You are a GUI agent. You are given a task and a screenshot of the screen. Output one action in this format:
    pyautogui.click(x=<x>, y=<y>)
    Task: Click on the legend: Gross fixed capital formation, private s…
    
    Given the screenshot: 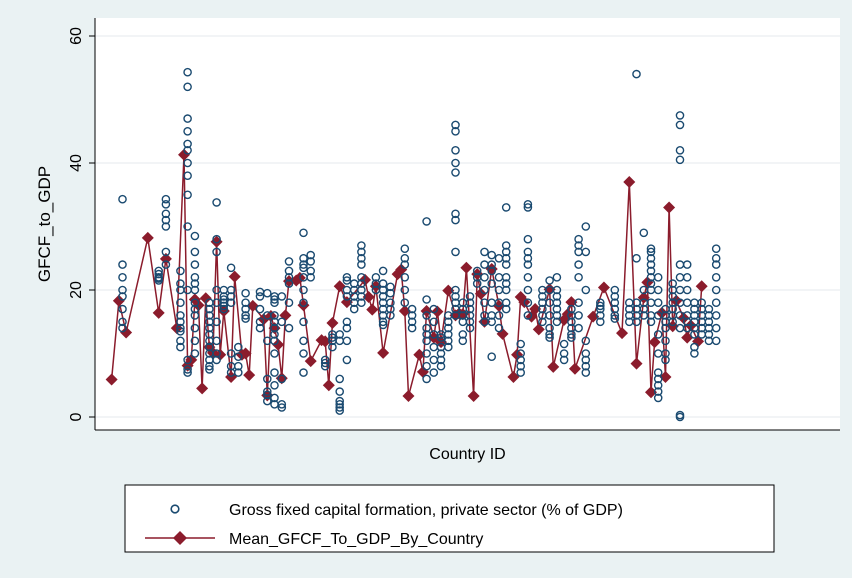 What is the action you would take?
    pyautogui.click(x=449, y=518)
    